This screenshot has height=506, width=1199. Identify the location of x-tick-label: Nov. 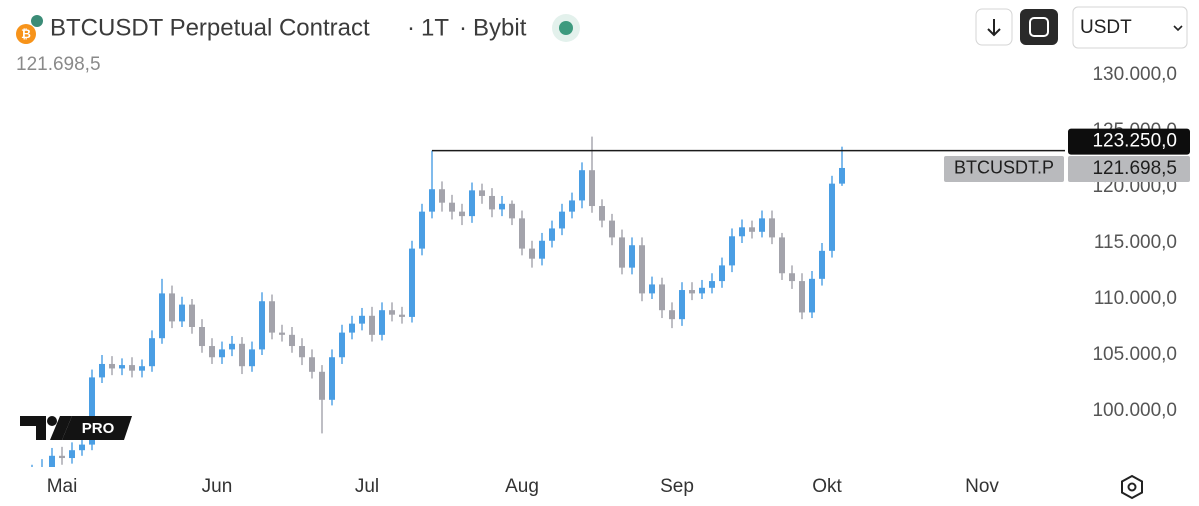
(982, 486).